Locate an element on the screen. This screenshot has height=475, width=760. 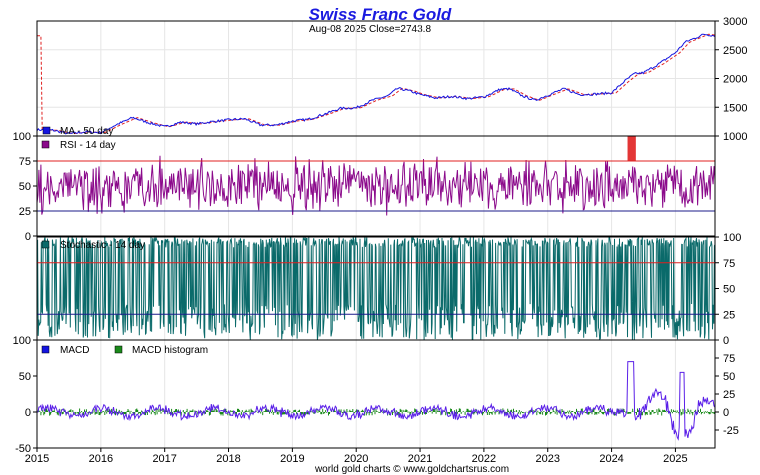
x-tick-label: 2018 is located at coordinates (228, 459).